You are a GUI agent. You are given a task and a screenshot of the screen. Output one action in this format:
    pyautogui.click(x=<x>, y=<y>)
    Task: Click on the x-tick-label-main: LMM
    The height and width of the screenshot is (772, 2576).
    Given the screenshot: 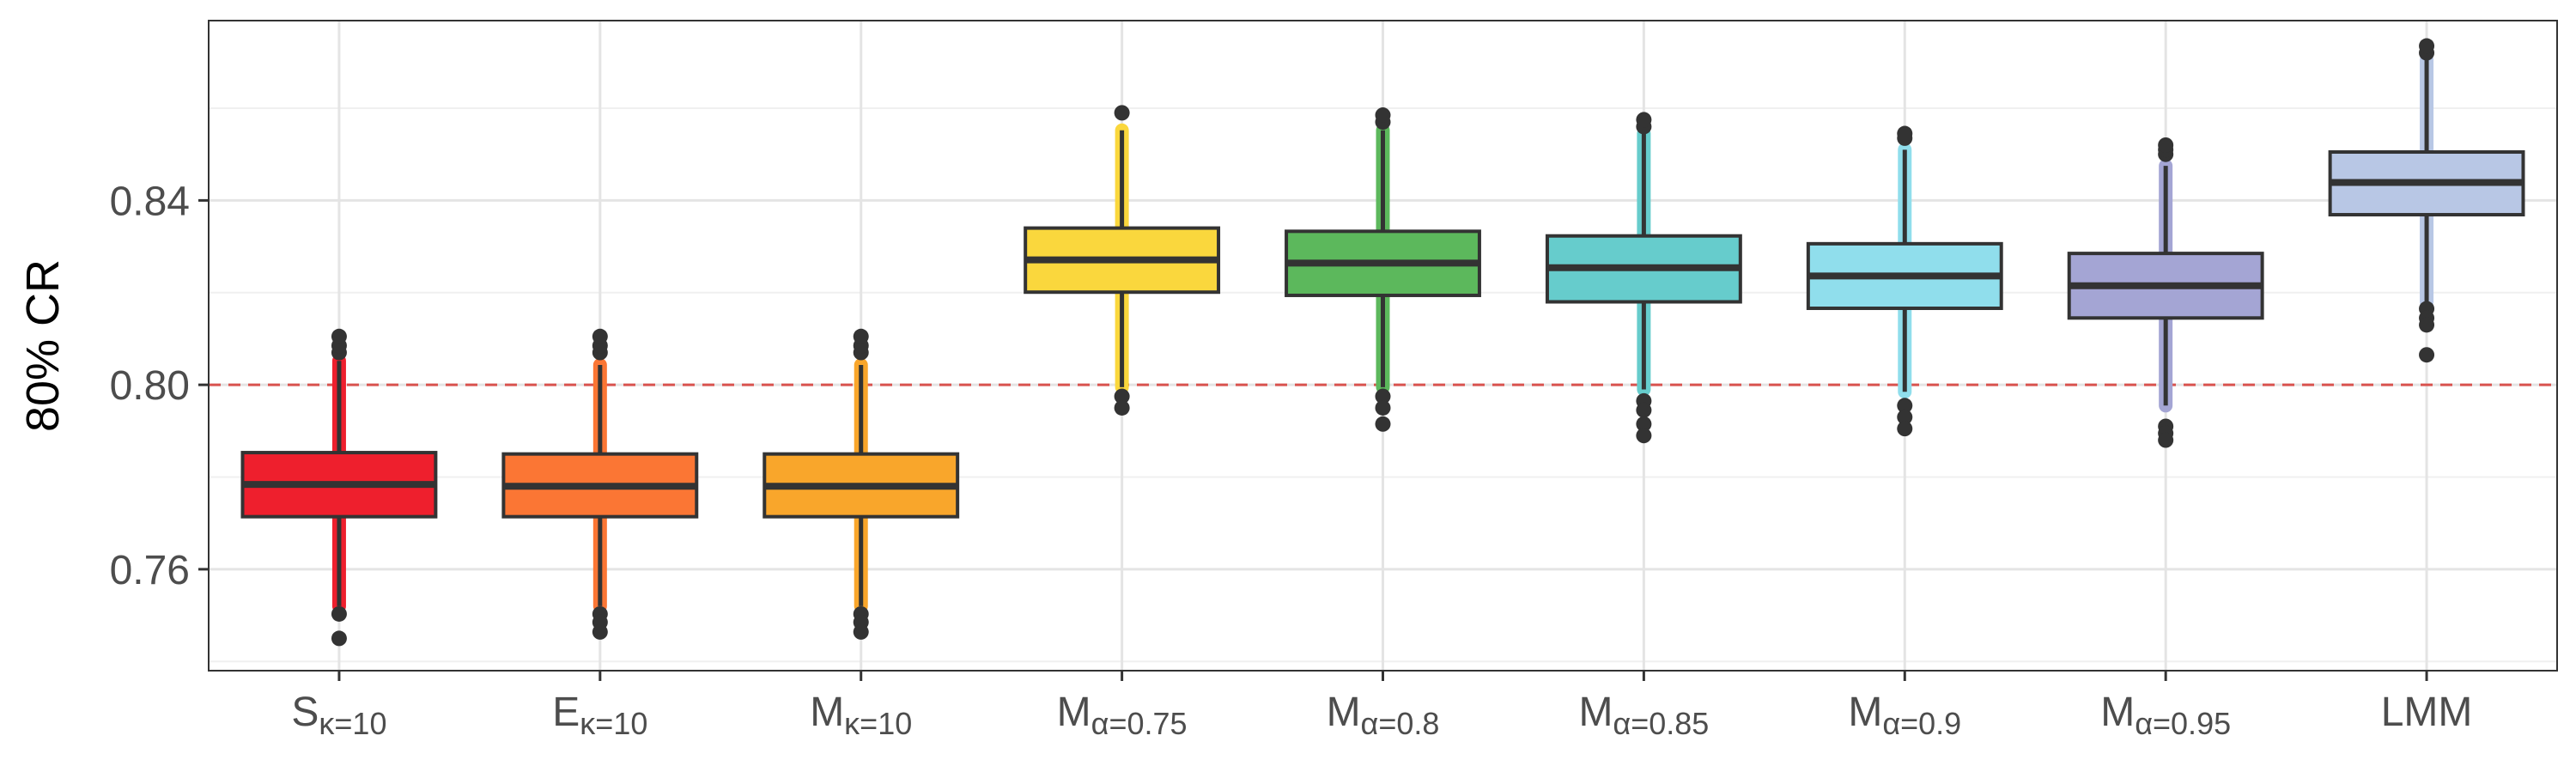 What is the action you would take?
    pyautogui.click(x=2427, y=712)
    